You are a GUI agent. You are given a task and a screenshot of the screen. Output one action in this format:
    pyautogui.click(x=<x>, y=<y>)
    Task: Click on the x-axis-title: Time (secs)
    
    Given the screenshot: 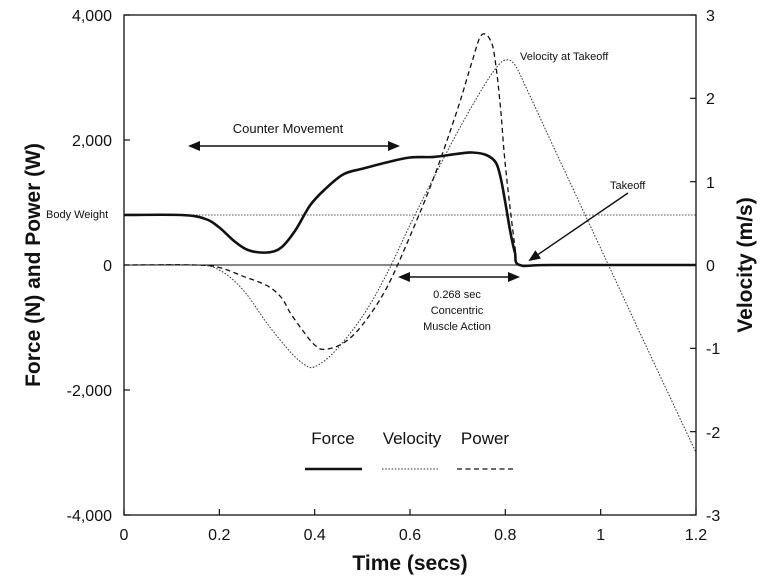 What is the action you would take?
    pyautogui.click(x=409, y=563)
    